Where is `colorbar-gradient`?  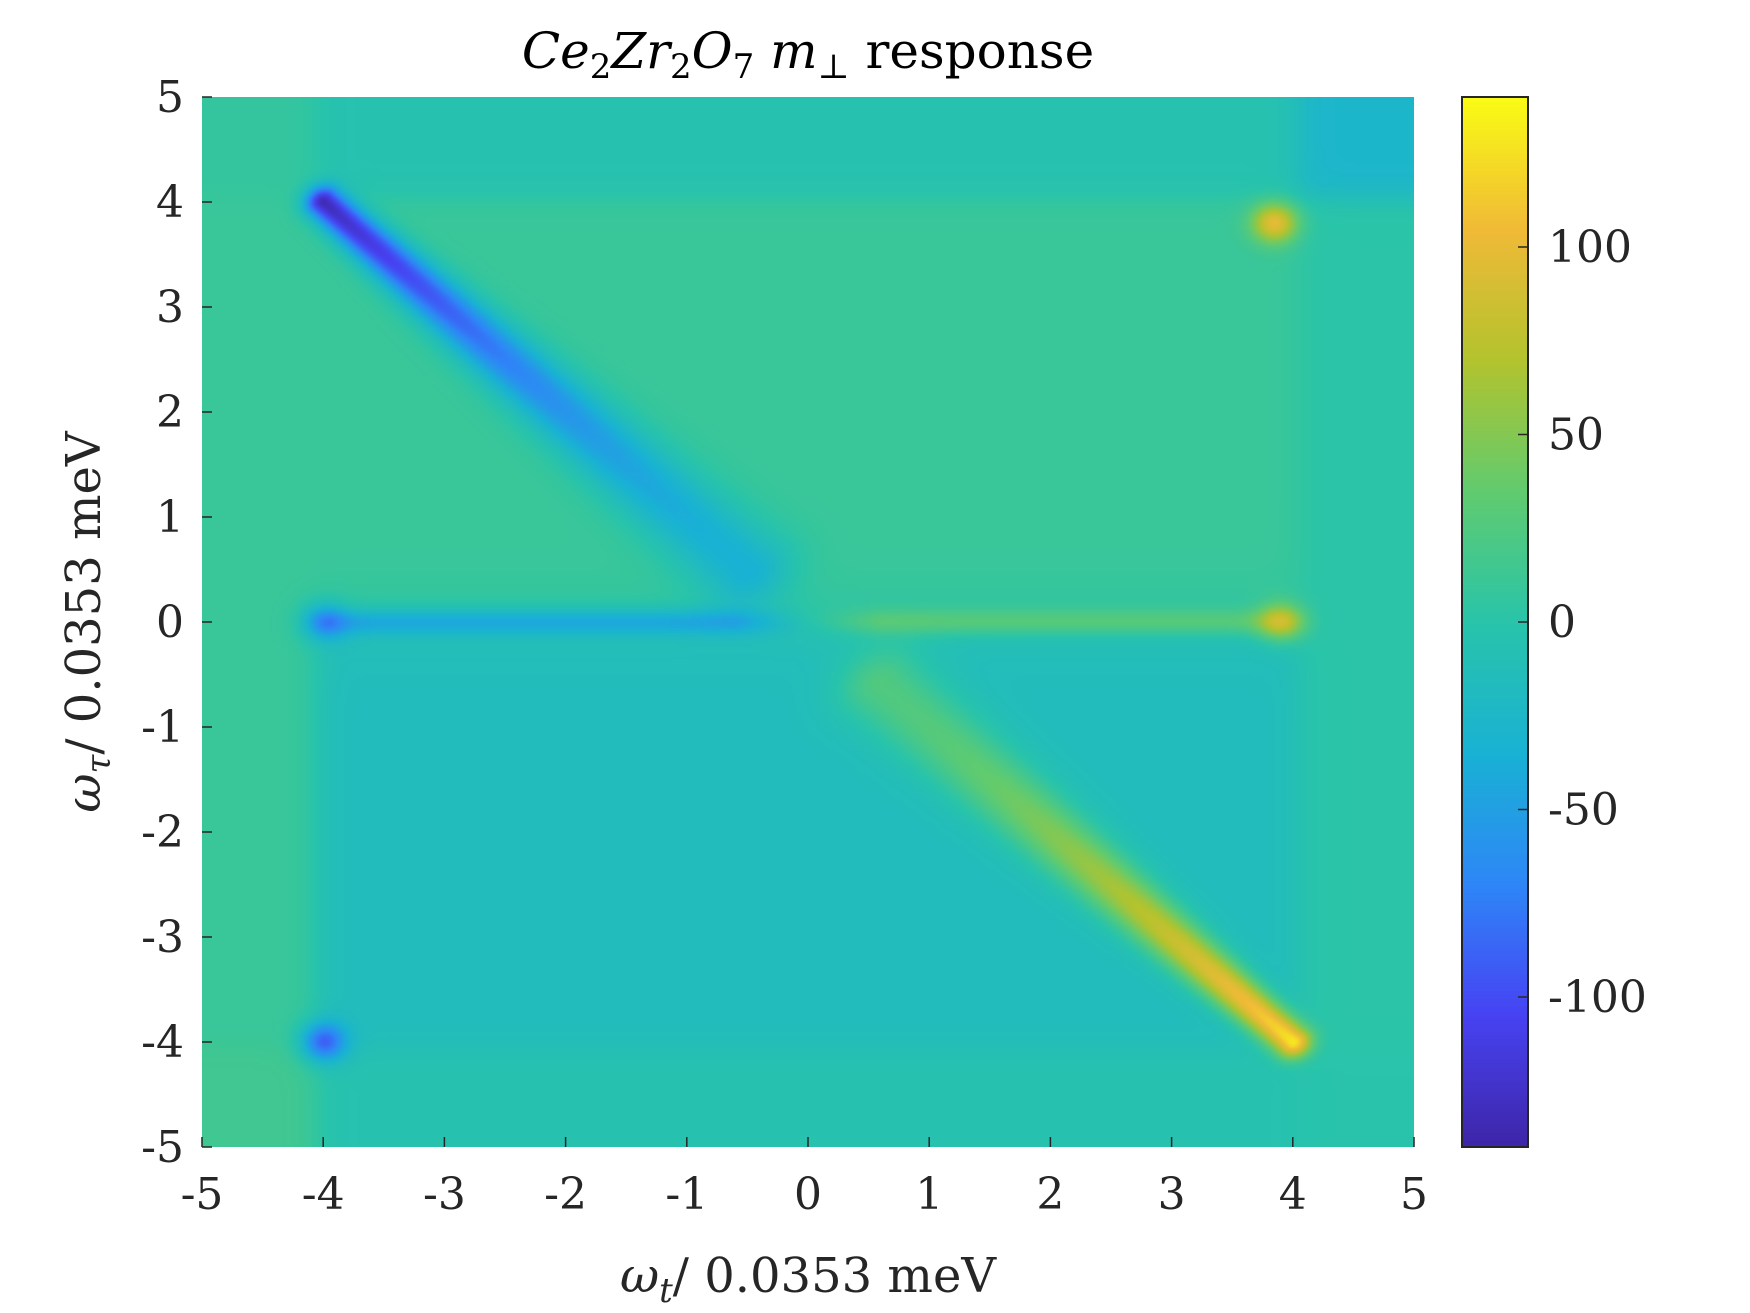
colorbar-gradient is located at coordinates (1495, 622).